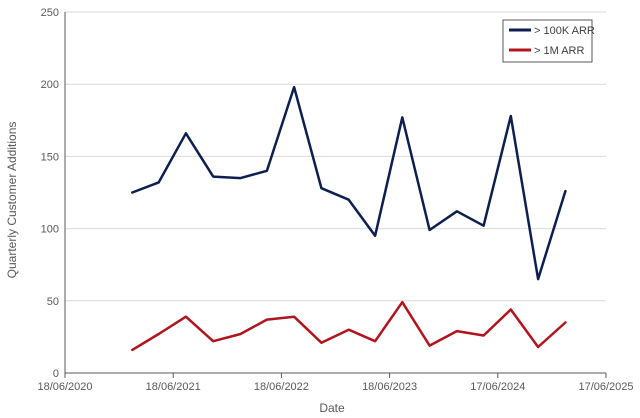 The image size is (640, 418). Describe the element at coordinates (564, 31) in the screenshot. I see `legend-label-100k: > 100K ARR` at that location.